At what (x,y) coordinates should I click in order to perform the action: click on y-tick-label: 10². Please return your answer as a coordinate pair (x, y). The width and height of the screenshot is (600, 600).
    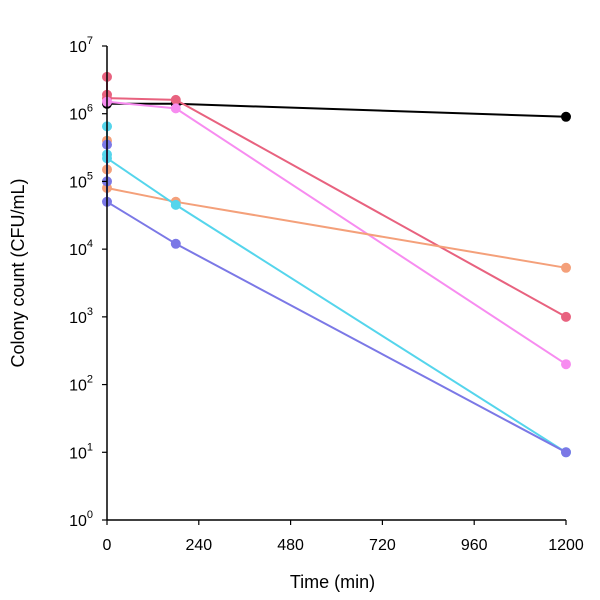
    Looking at the image, I should click on (81, 384).